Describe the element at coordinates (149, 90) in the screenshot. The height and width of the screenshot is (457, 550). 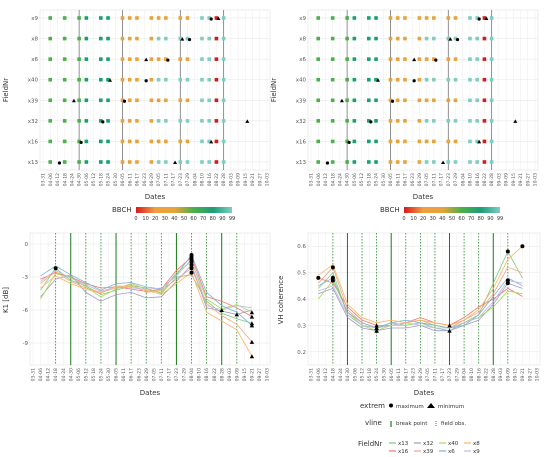
I see `points` at that location.